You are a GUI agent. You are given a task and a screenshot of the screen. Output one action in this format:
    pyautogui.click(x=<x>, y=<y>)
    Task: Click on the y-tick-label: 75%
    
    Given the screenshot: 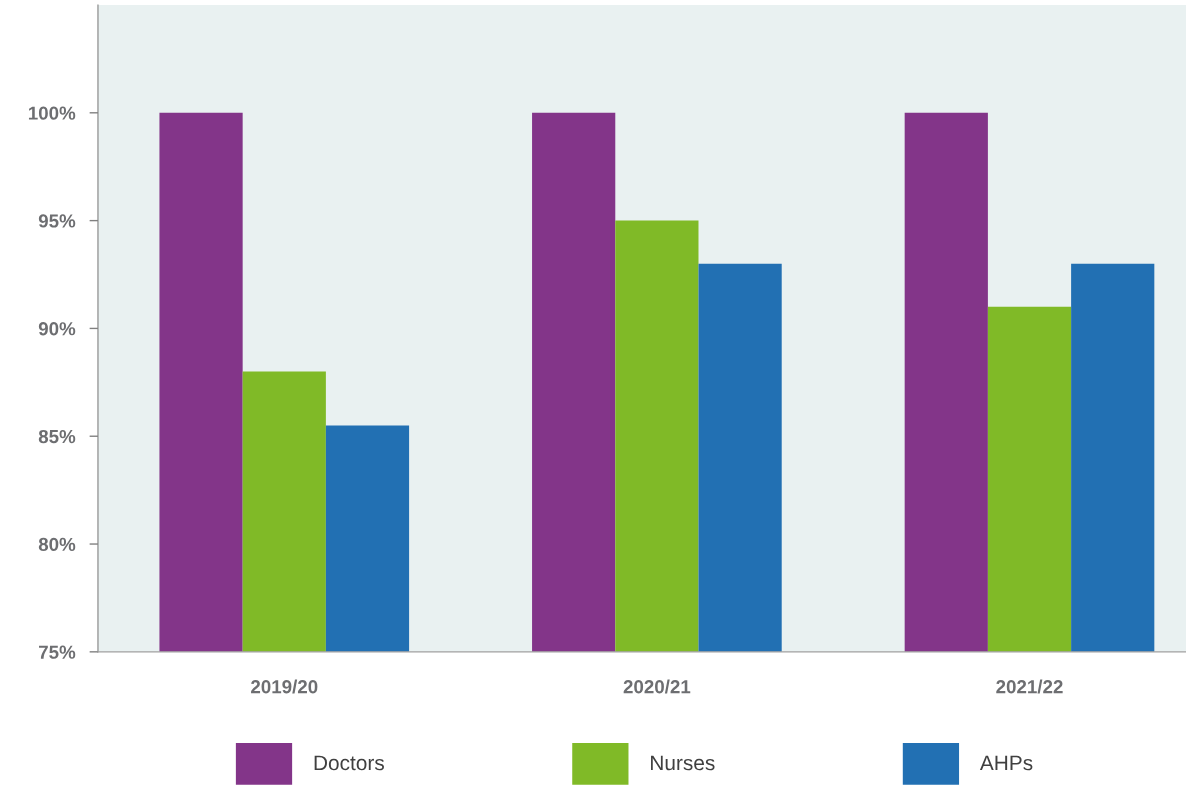 What is the action you would take?
    pyautogui.click(x=57, y=652)
    